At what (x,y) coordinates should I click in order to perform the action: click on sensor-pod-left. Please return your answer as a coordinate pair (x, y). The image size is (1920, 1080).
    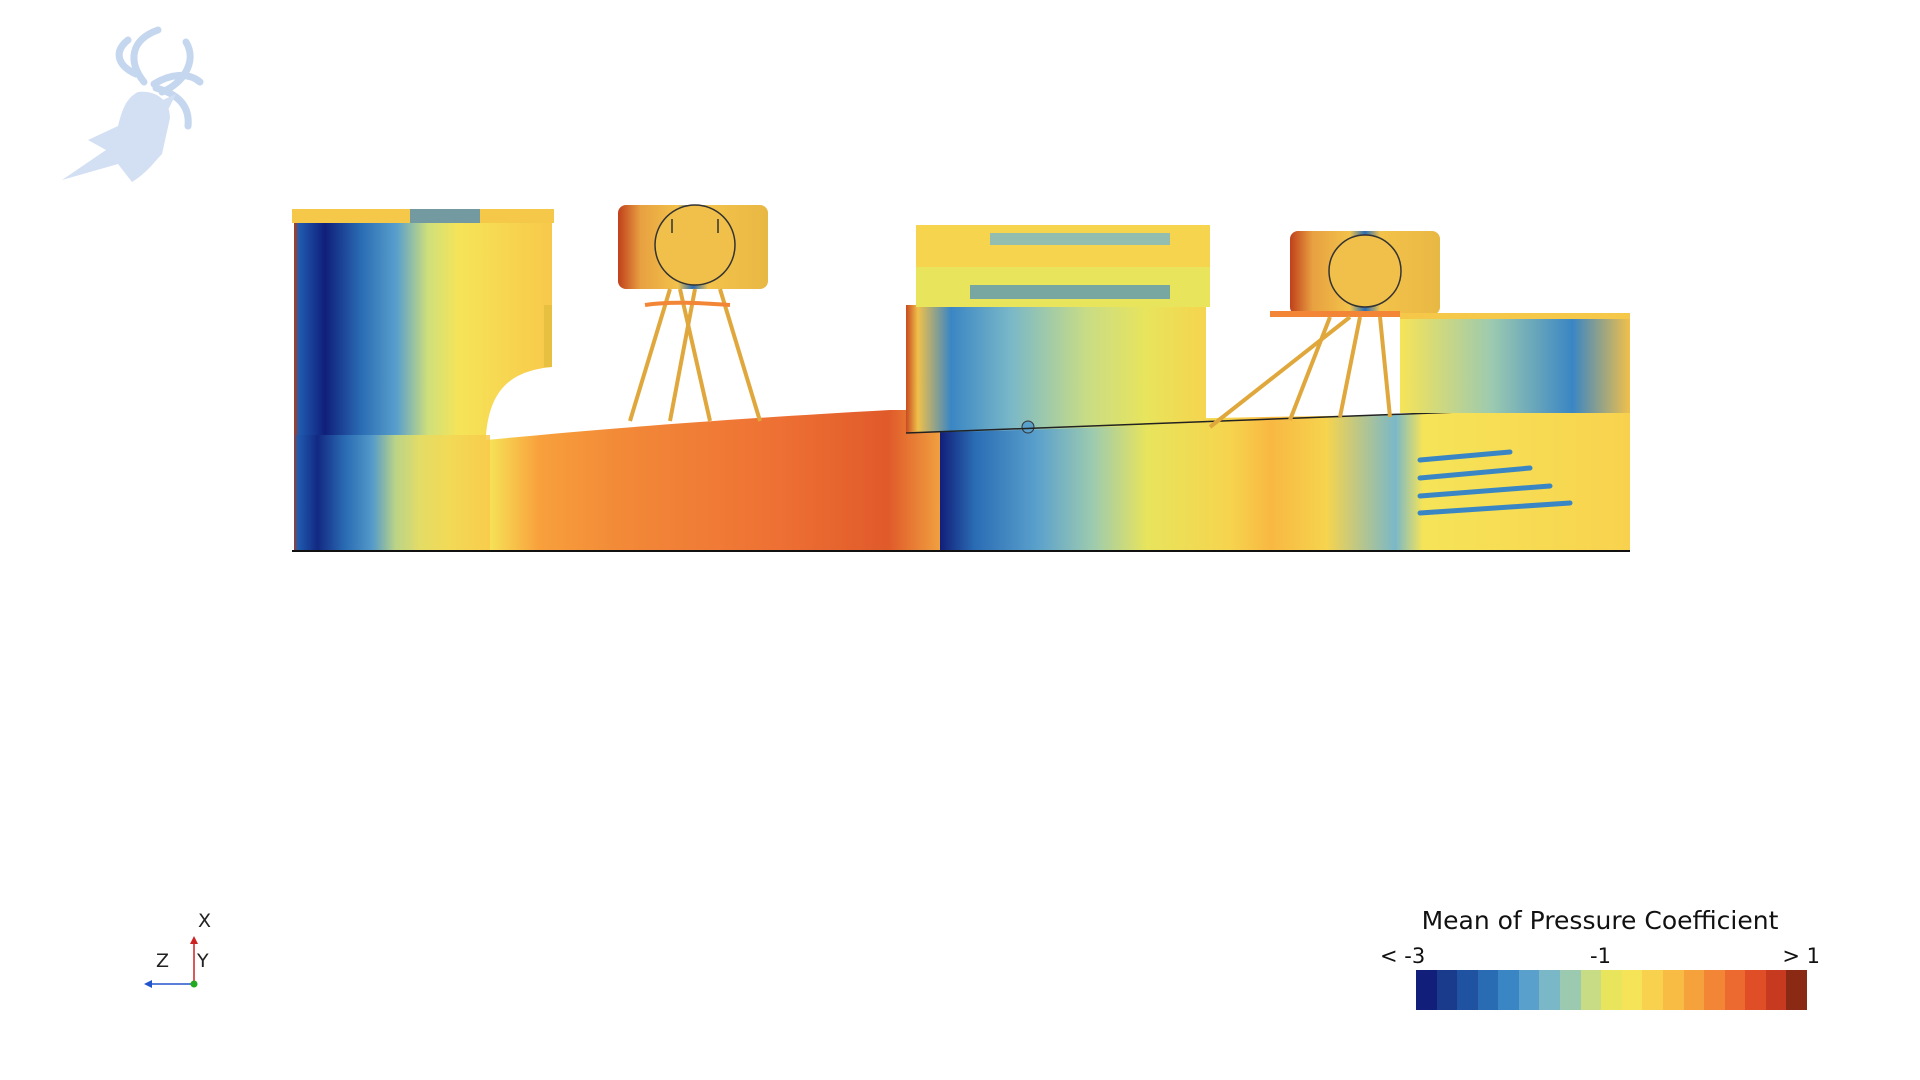
    Looking at the image, I should click on (693, 313).